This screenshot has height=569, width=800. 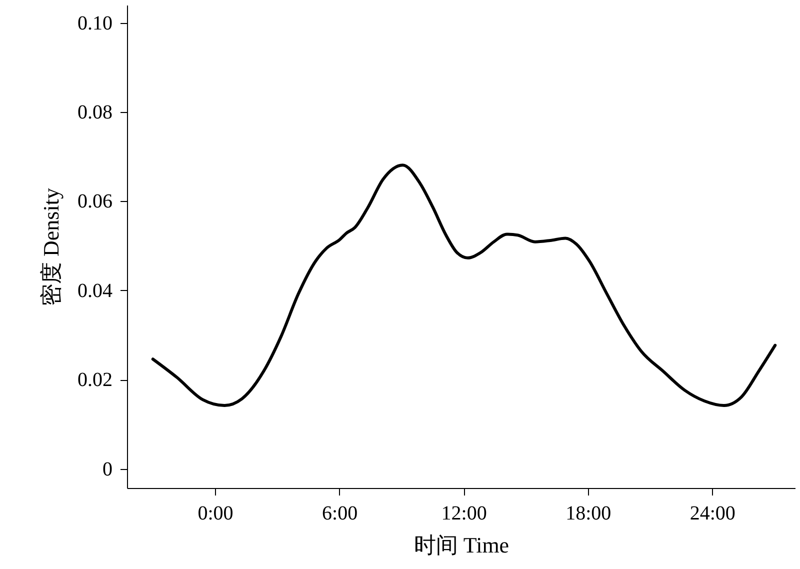 What do you see at coordinates (340, 513) in the screenshot?
I see `x-tick-label: 6:00` at bounding box center [340, 513].